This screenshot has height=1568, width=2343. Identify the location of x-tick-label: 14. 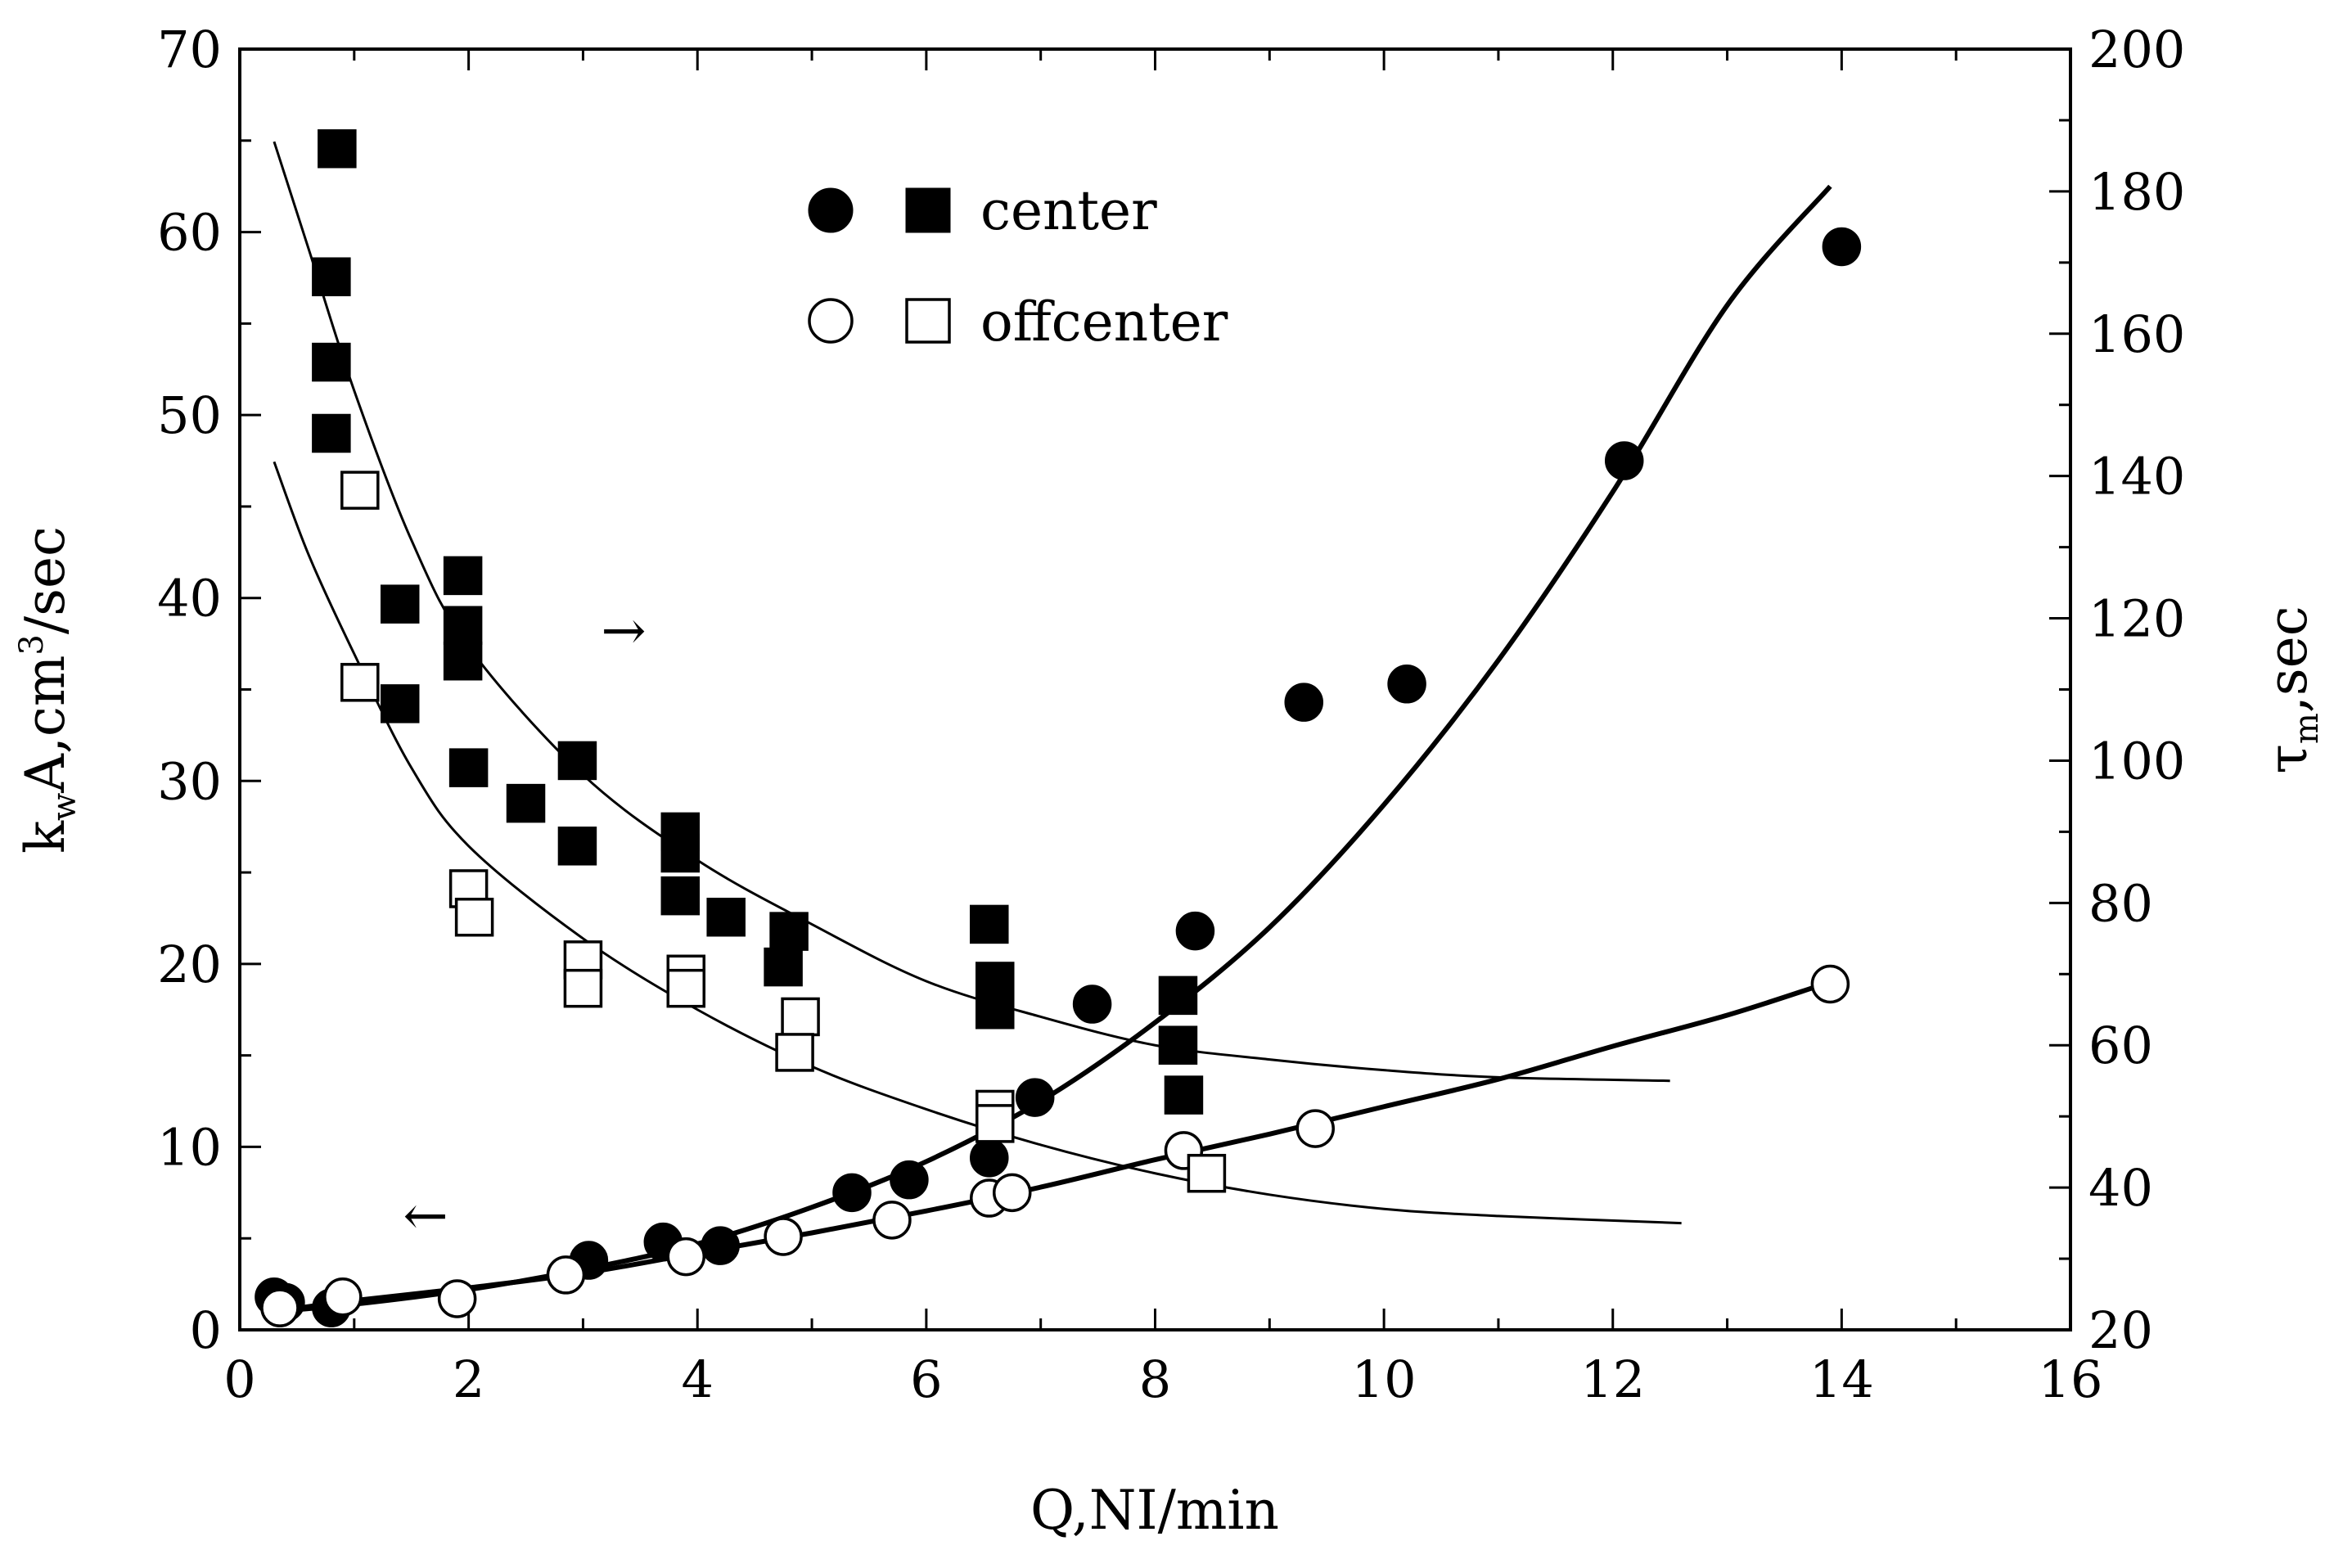
(1842, 1379).